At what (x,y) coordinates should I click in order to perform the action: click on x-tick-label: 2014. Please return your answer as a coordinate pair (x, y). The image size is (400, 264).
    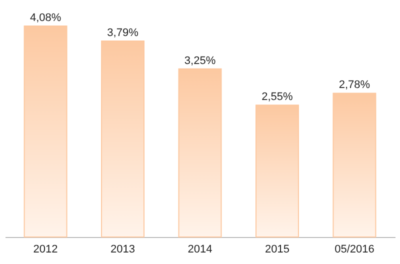
    Looking at the image, I should click on (200, 250).